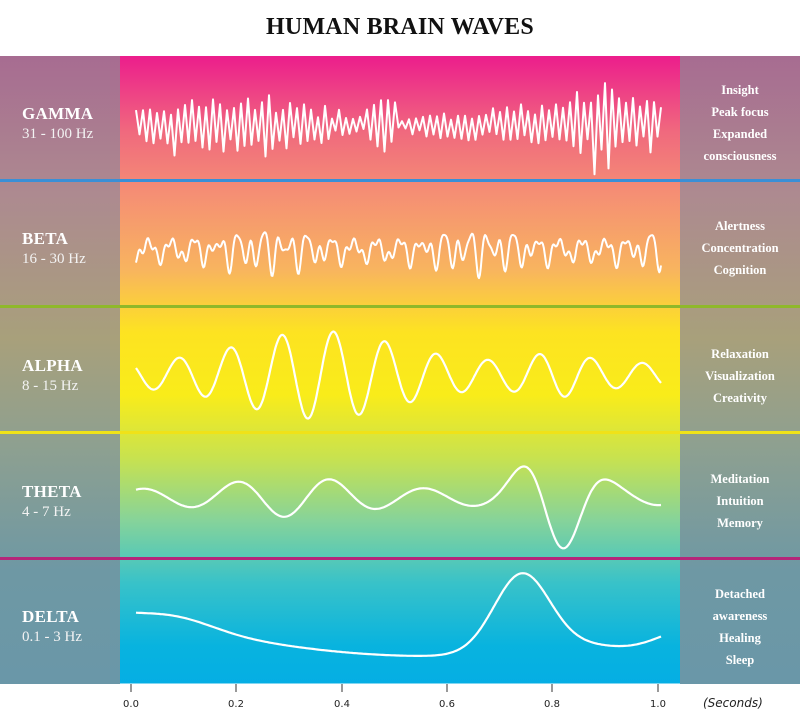 Image resolution: width=800 pixels, height=725 pixels. What do you see at coordinates (398, 255) in the screenshot?
I see `beta-wave` at bounding box center [398, 255].